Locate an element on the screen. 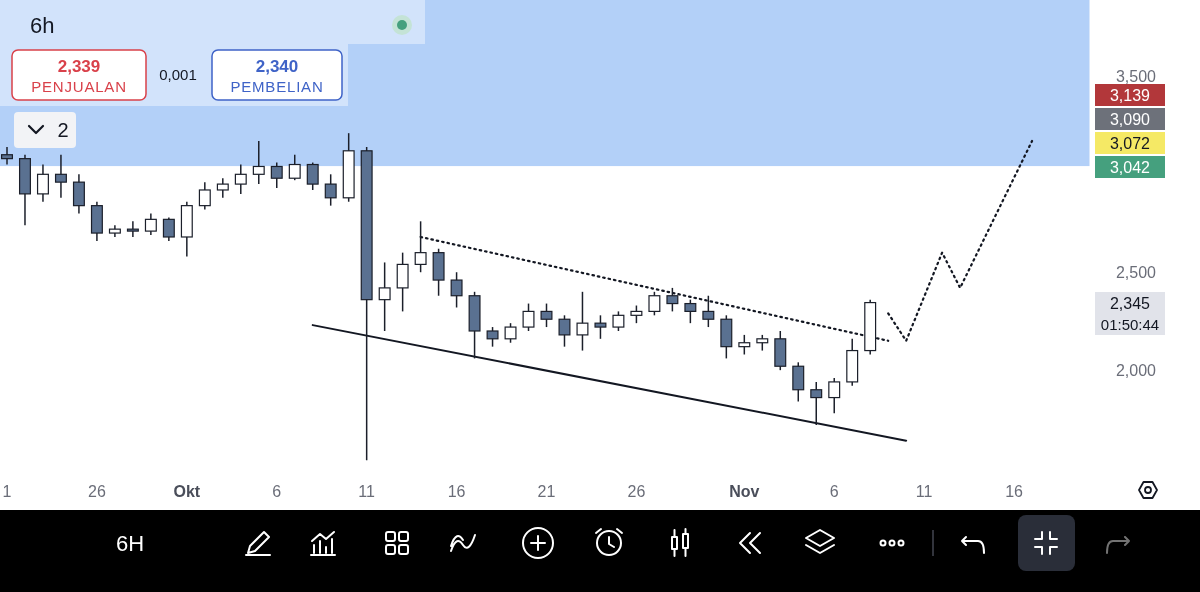 The image size is (1200, 592). y-tick-label: 2,500 is located at coordinates (1136, 272).